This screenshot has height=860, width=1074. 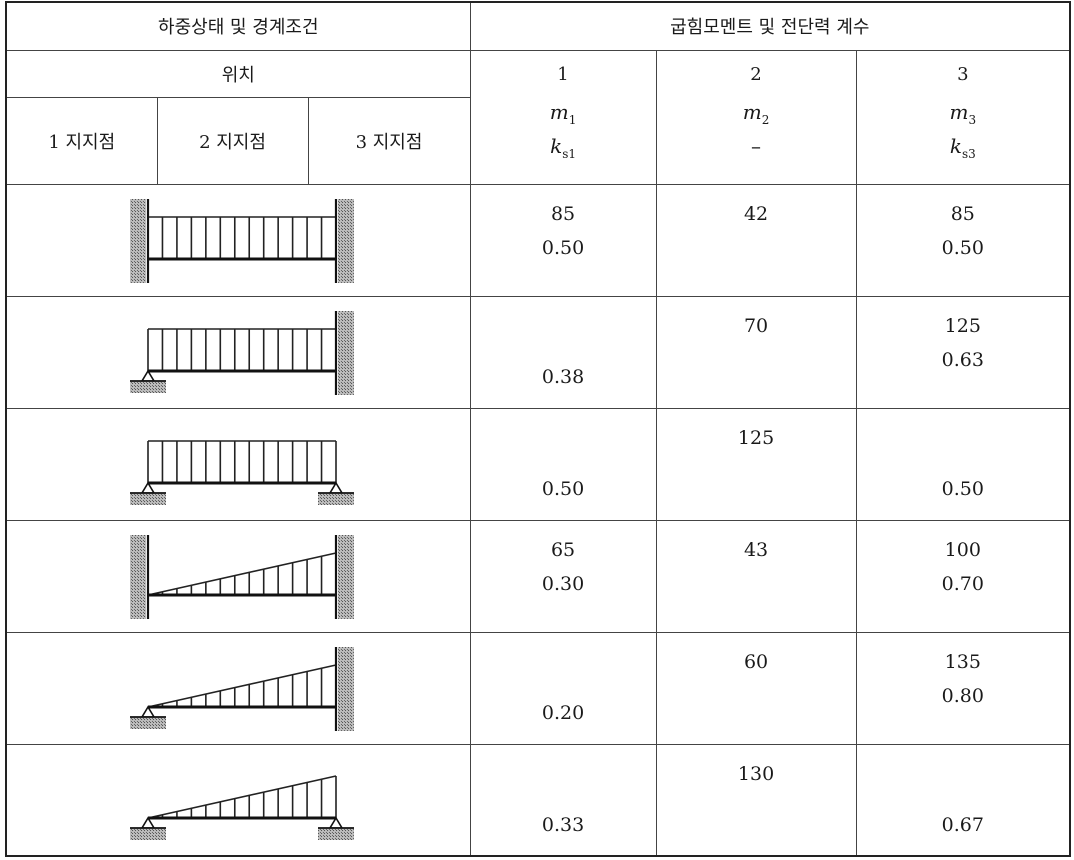 What do you see at coordinates (563, 688) in the screenshot?
I see `col-1-values: 0.20` at bounding box center [563, 688].